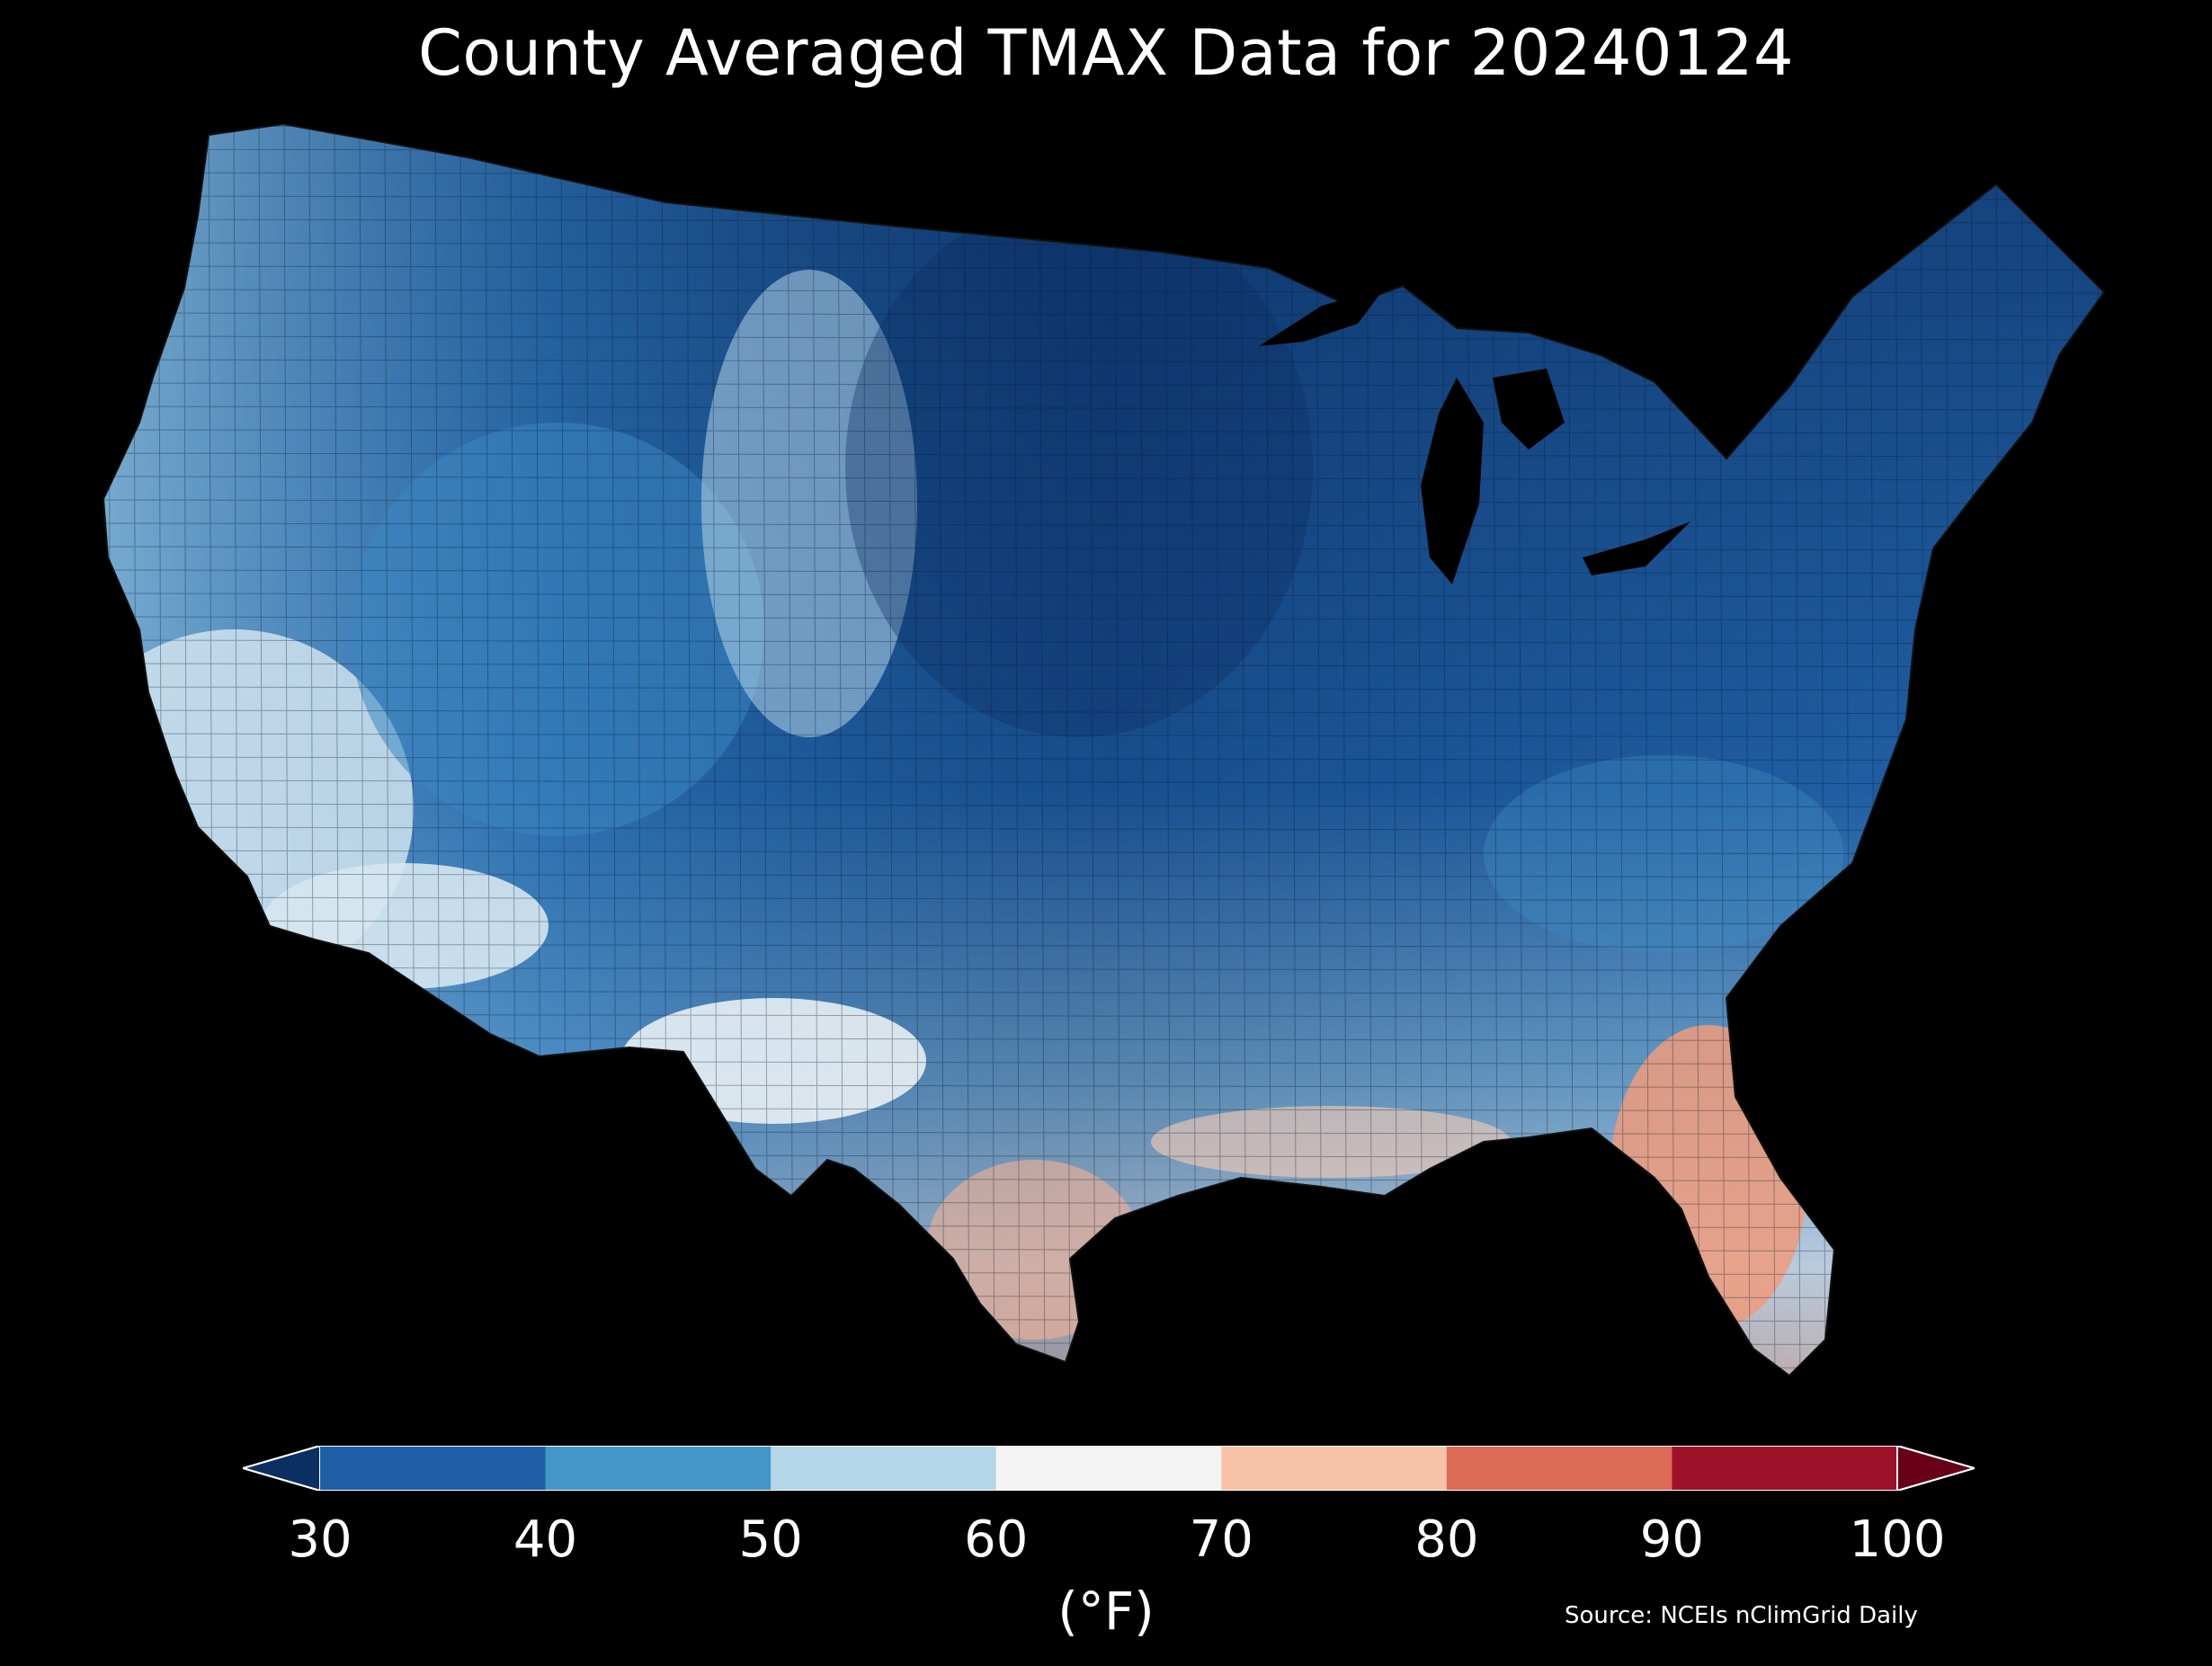 Image resolution: width=2212 pixels, height=1666 pixels. I want to click on colorbar-unit-label: (°F), so click(1106, 1612).